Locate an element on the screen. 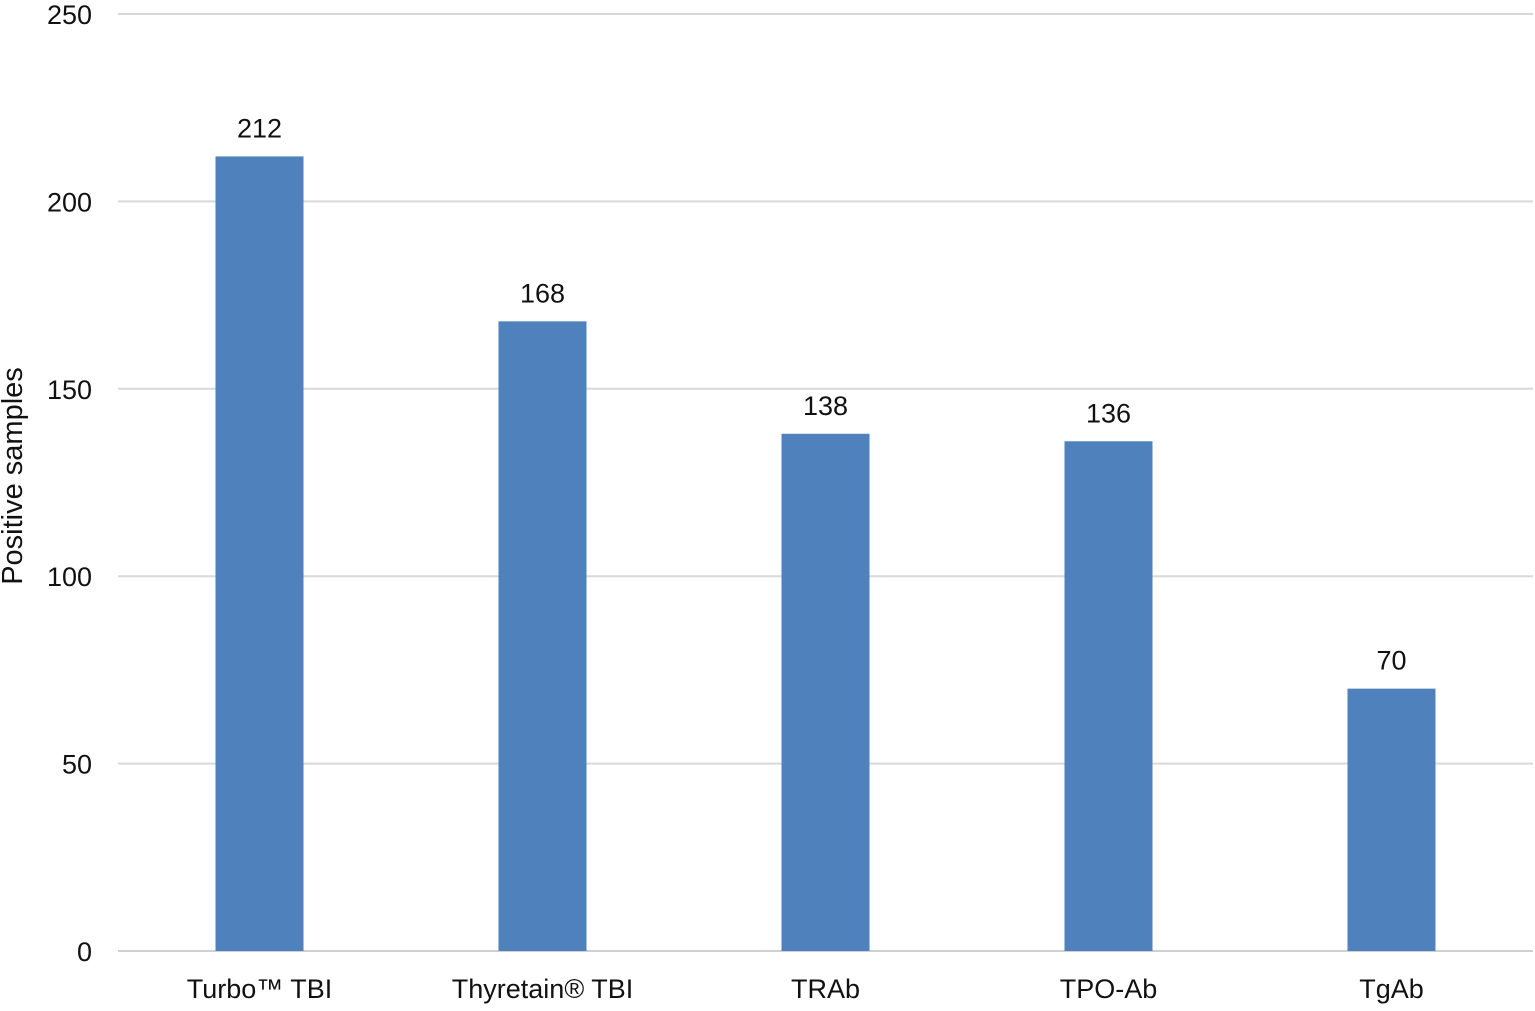 Image resolution: width=1535 pixels, height=1011 pixels. data-label: 136 is located at coordinates (1108, 413).